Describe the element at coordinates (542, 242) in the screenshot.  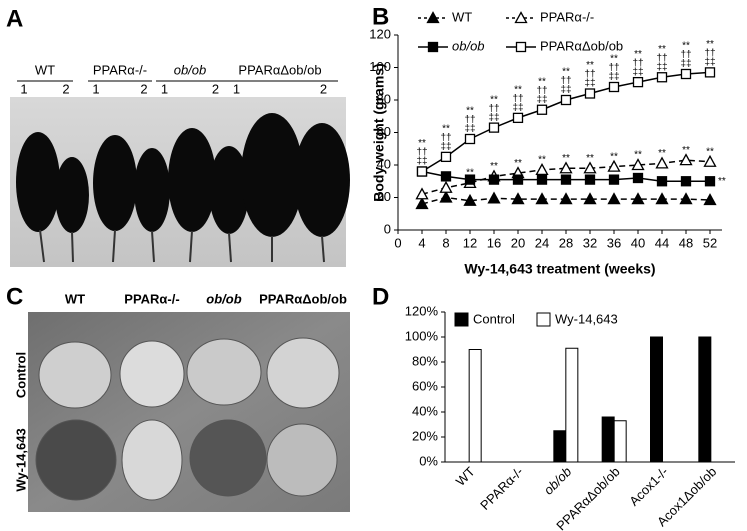
I see `x-tick-label: 24` at that location.